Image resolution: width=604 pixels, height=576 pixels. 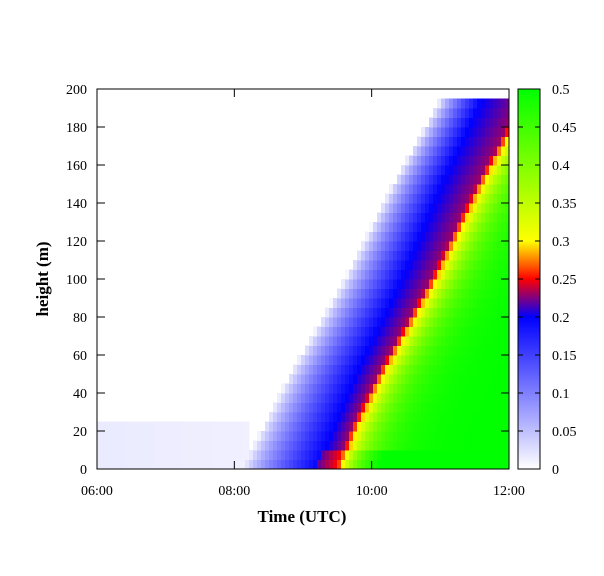 I want to click on x-tick-label: 10:00, so click(x=372, y=491).